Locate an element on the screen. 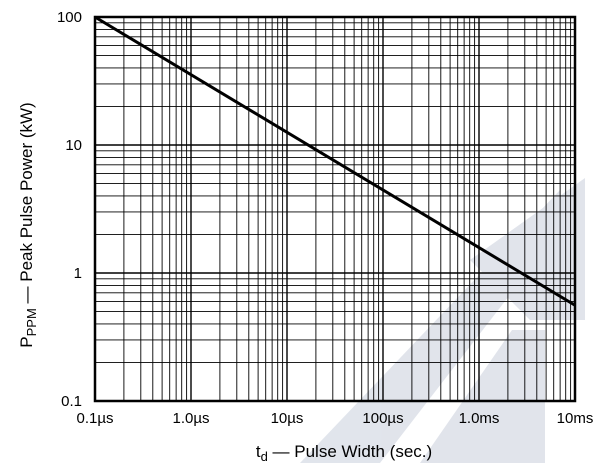 The height and width of the screenshot is (463, 597). y-tick-label: 1 is located at coordinates (78, 273).